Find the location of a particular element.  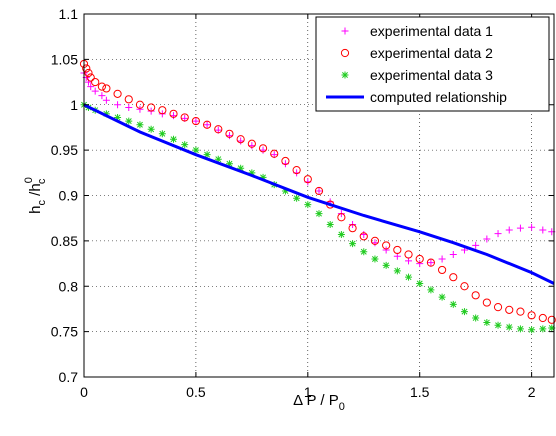

y-axis-label-mid: /h is located at coordinates (35, 191).